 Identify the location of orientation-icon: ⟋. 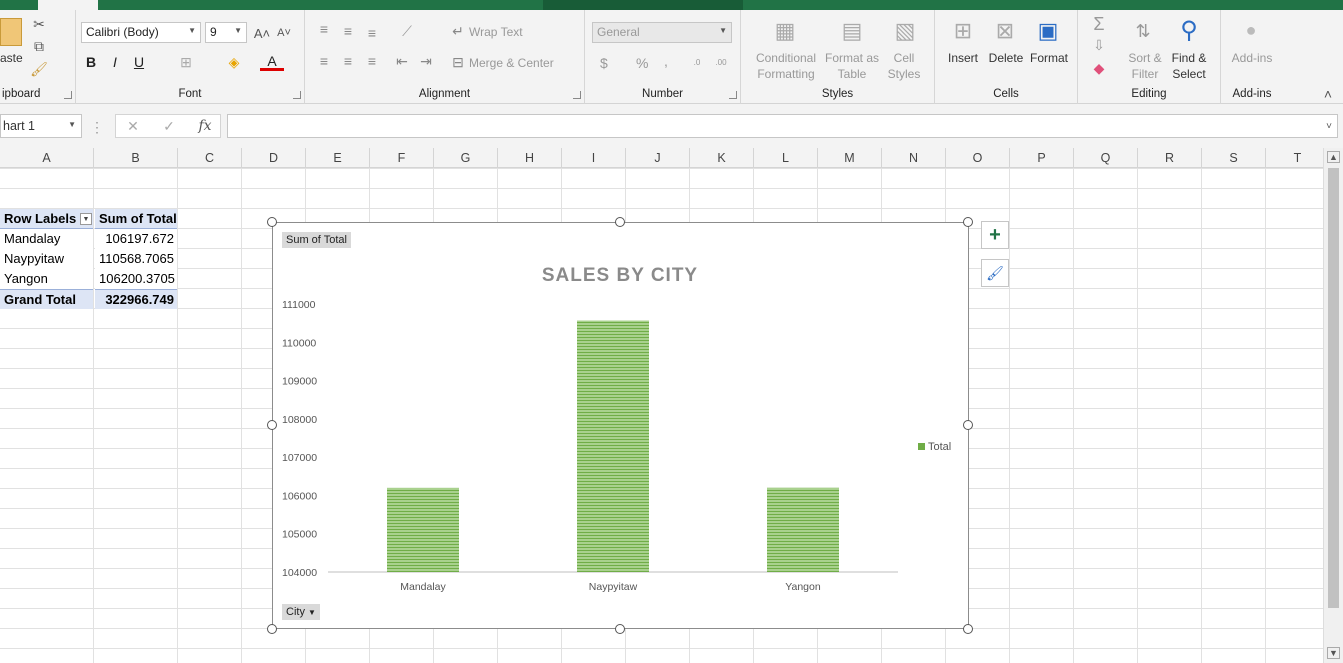
(407, 30).